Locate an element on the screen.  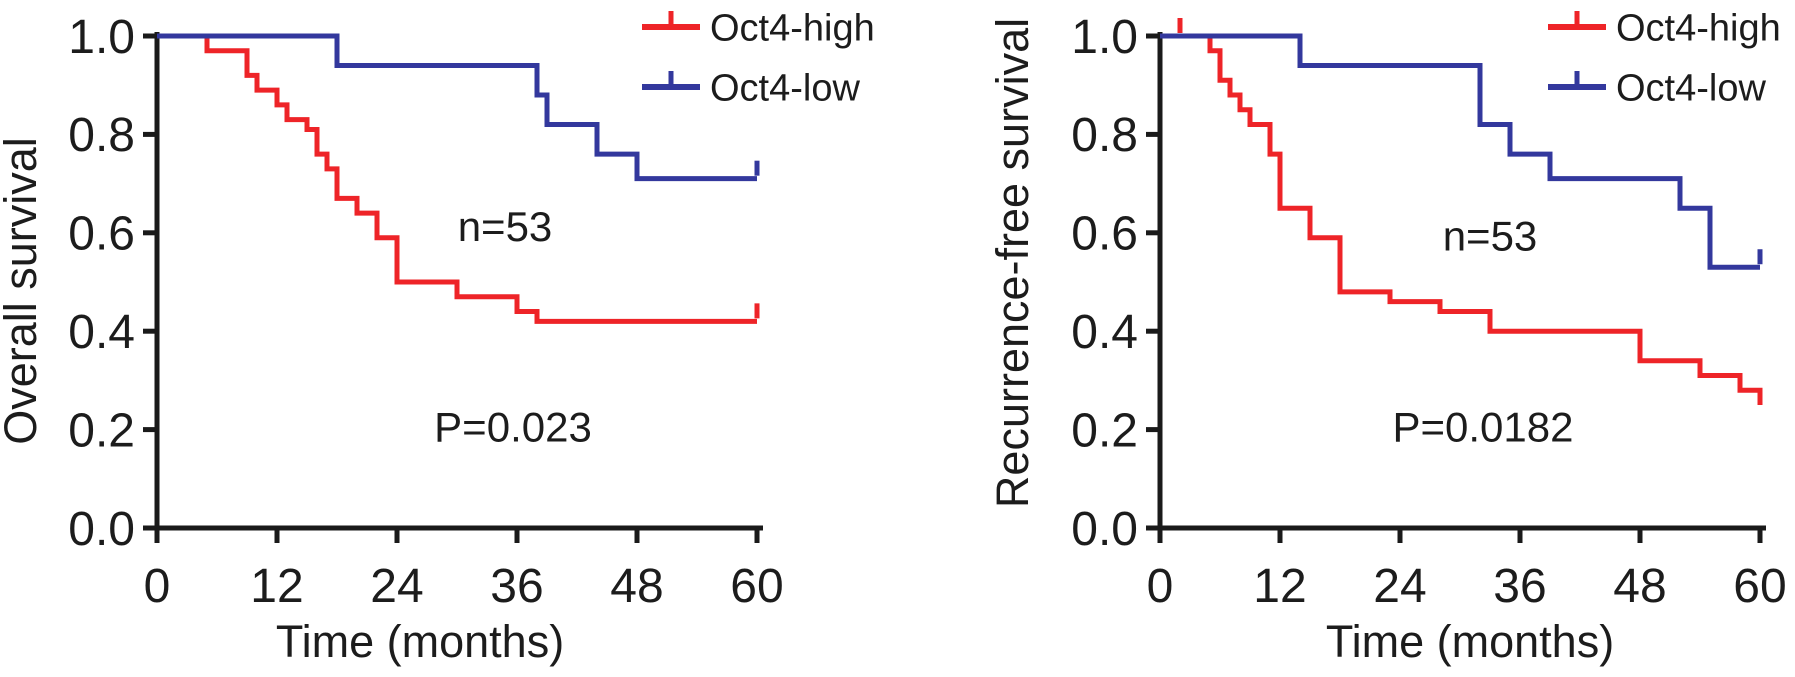
series-oct4-high-curve is located at coordinates (457, 178).